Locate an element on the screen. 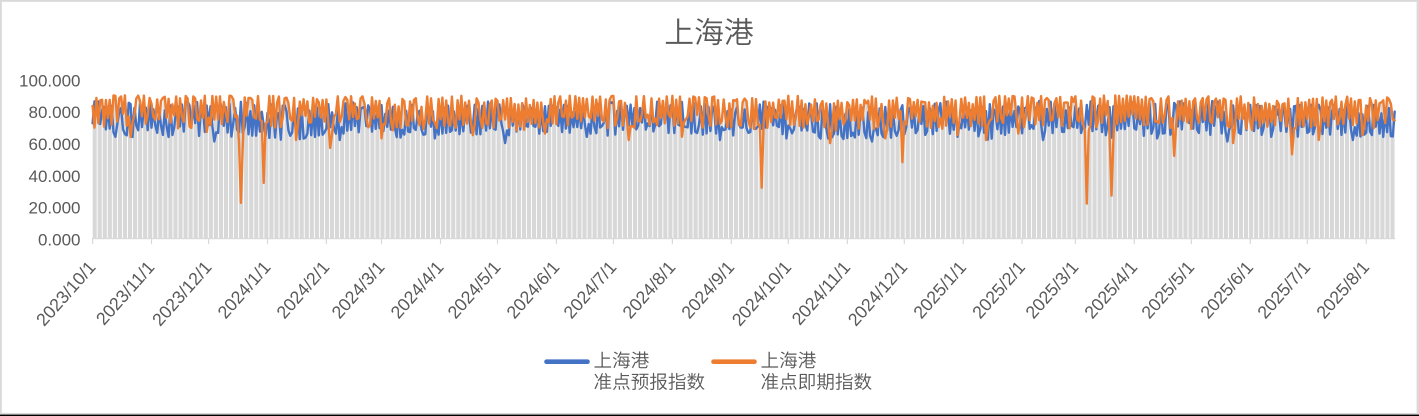 This screenshot has width=1419, height=416. svg-text: 100.000 is located at coordinates (49, 80).